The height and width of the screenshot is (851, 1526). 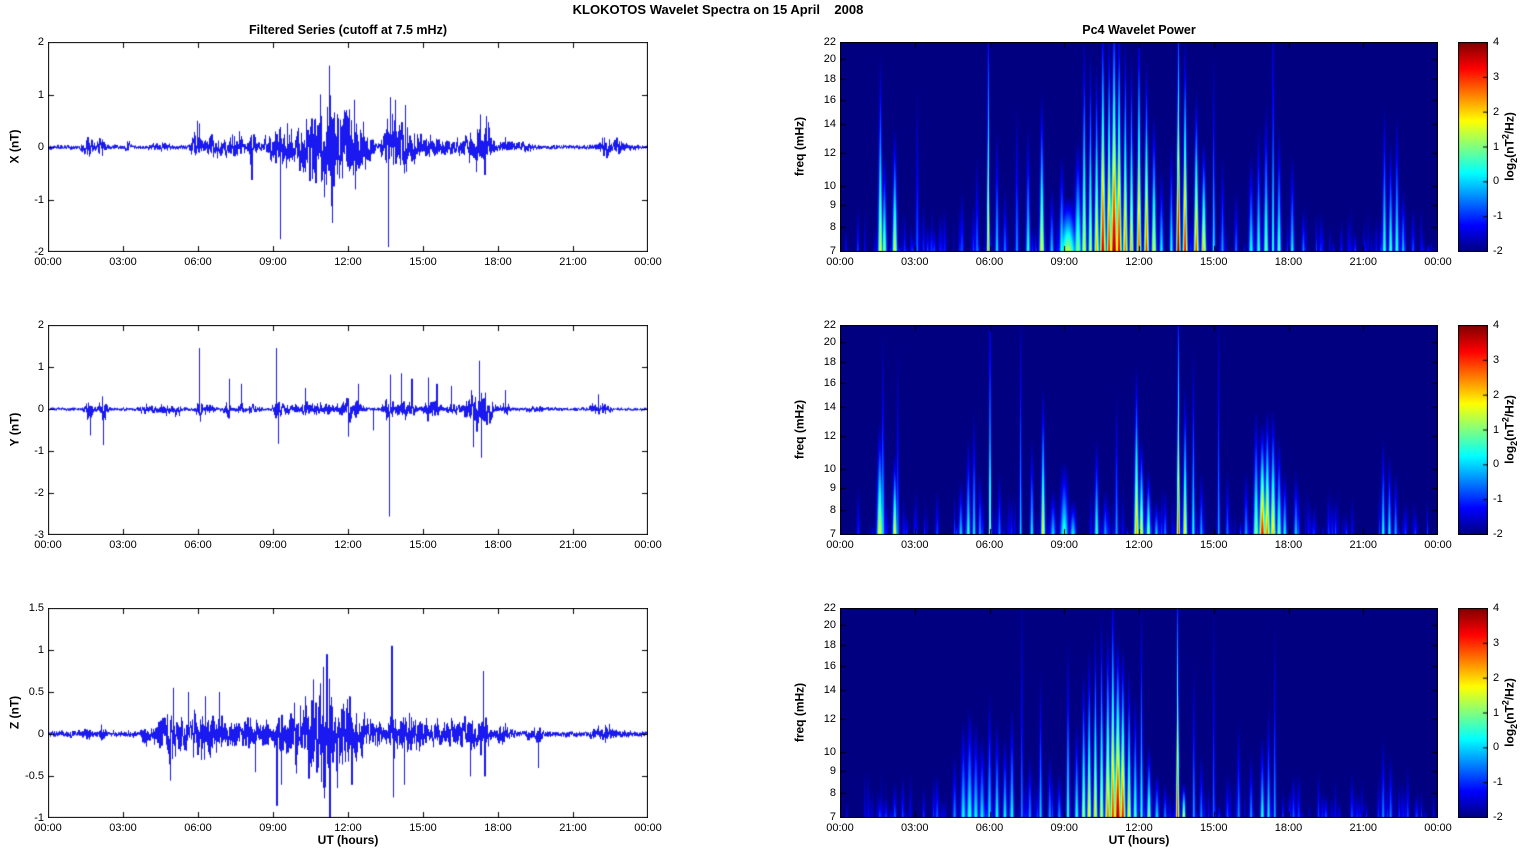 What do you see at coordinates (1139, 840) in the screenshot?
I see `right-xaxis-label: UT (hours)` at bounding box center [1139, 840].